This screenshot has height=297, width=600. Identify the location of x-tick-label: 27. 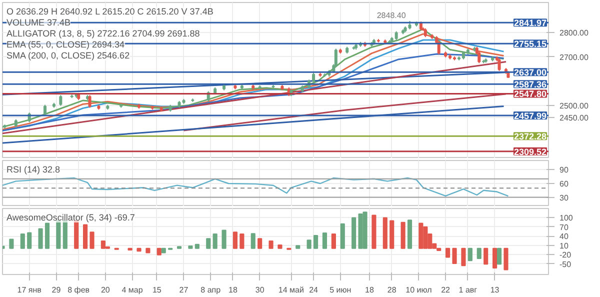
(184, 290).